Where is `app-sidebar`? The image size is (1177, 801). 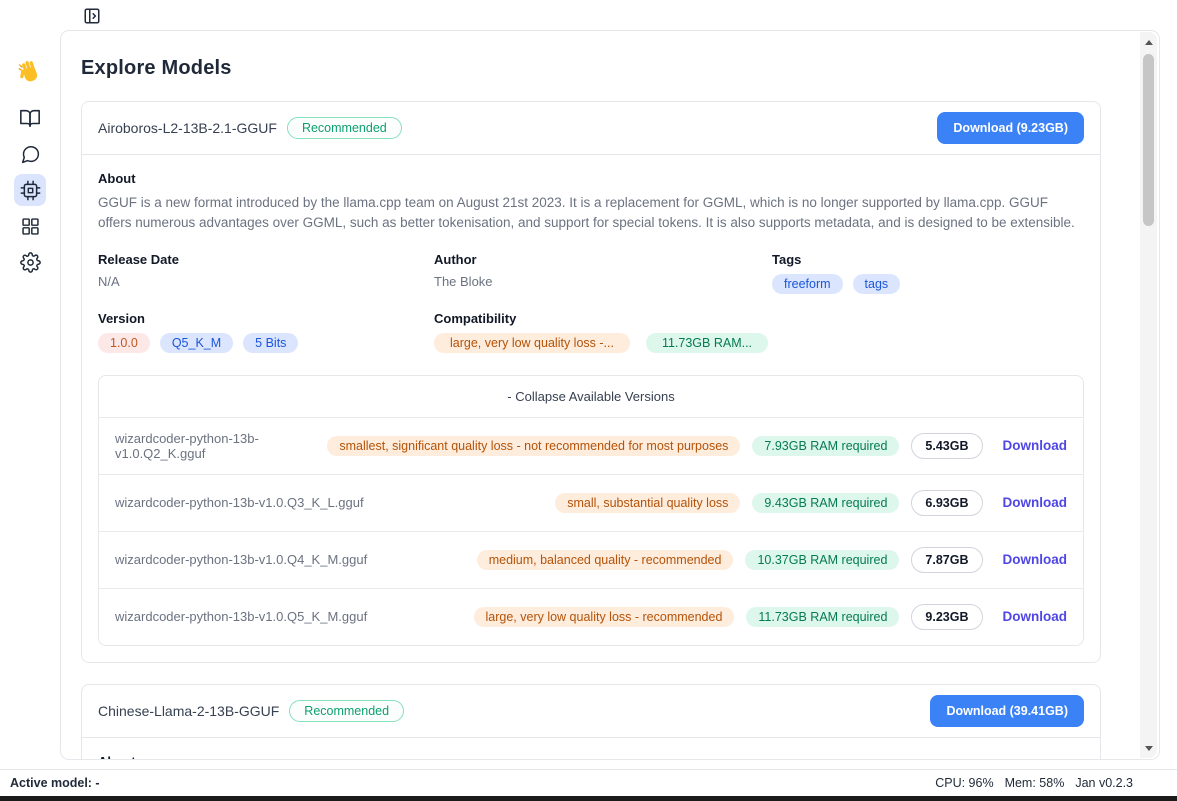 app-sidebar is located at coordinates (30, 154).